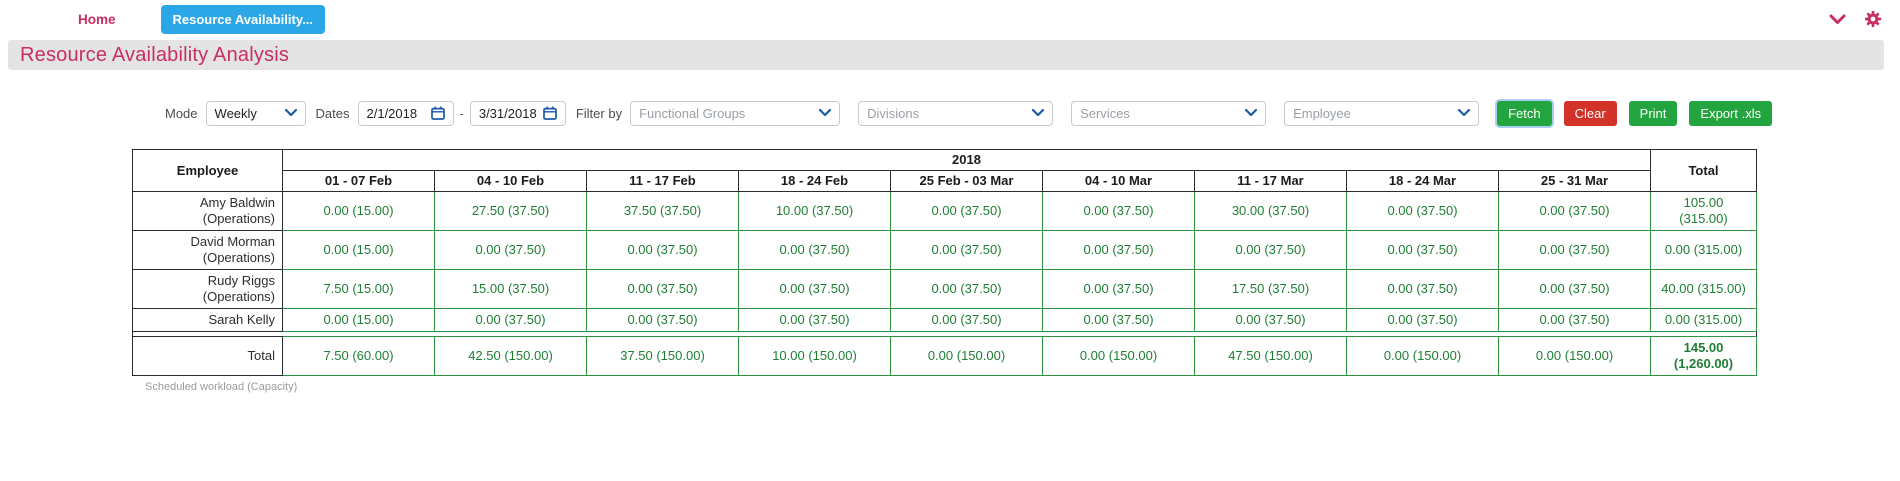 This screenshot has width=1900, height=481. Describe the element at coordinates (1270, 181) in the screenshot. I see `week-header: 11 - 17 Mar` at that location.